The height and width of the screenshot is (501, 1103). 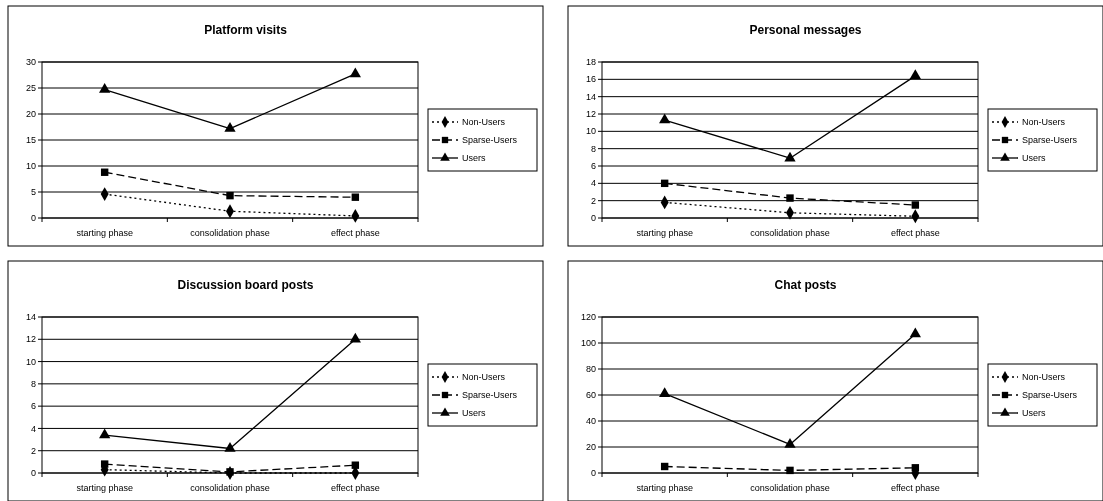 I want to click on y-tick-label: 40, so click(x=590, y=421).